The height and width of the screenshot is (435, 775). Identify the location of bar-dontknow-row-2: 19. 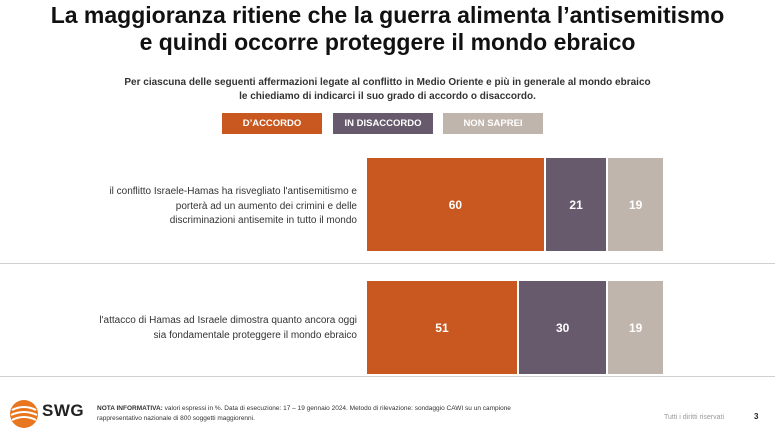
(635, 327).